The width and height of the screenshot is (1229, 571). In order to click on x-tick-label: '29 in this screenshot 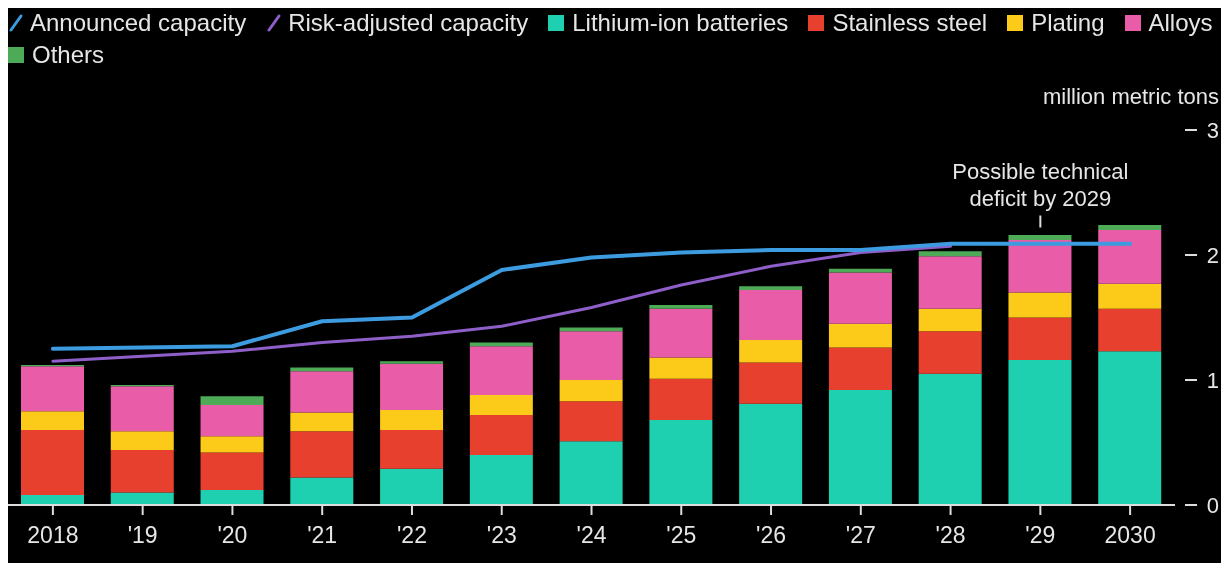, I will do `click(1040, 535)`.